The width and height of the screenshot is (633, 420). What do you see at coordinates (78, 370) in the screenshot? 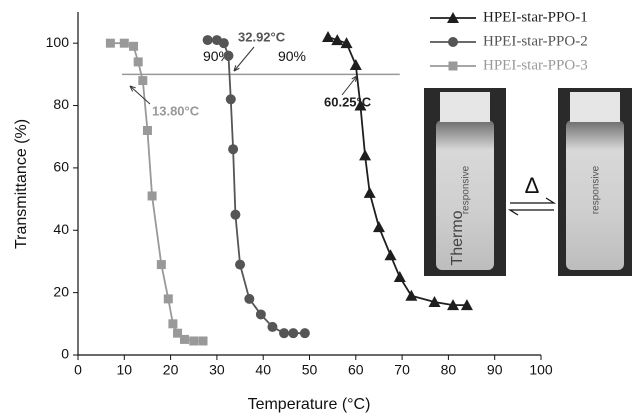
I see `x-tick-label: 0` at bounding box center [78, 370].